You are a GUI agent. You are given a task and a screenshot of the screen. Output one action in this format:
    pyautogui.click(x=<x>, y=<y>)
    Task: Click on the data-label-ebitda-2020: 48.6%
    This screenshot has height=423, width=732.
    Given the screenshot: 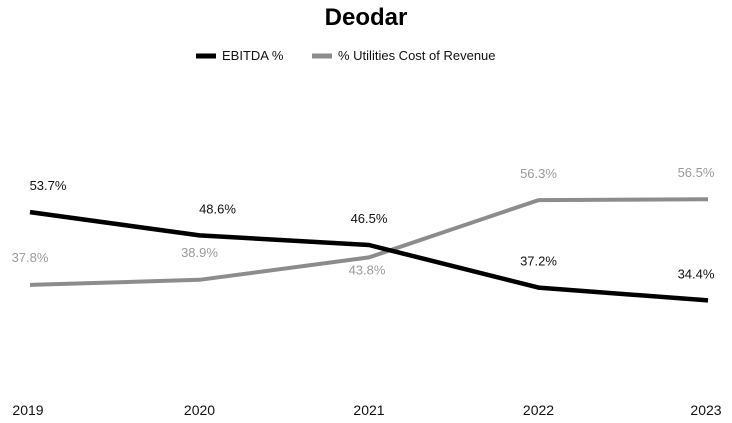 What is the action you would take?
    pyautogui.click(x=217, y=208)
    